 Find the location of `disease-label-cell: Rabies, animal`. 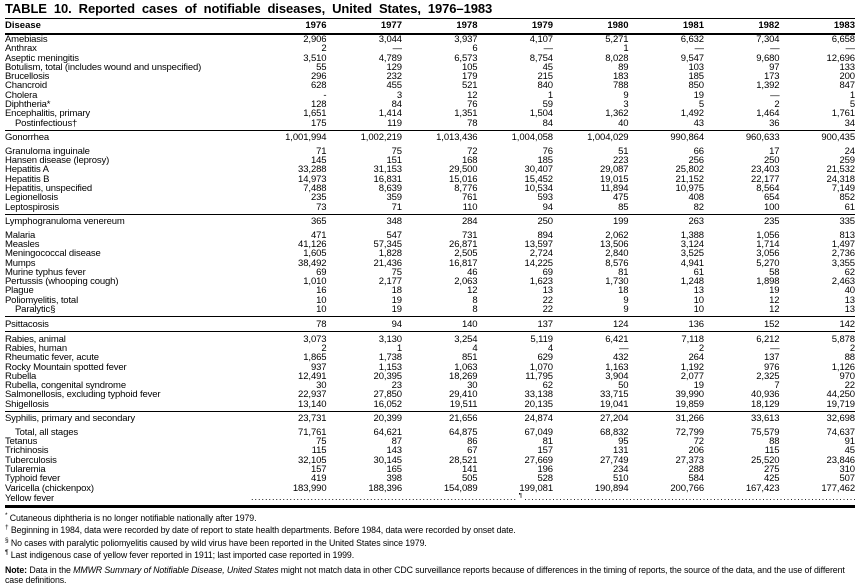

disease-label-cell: Rabies, animal is located at coordinates (128, 337).